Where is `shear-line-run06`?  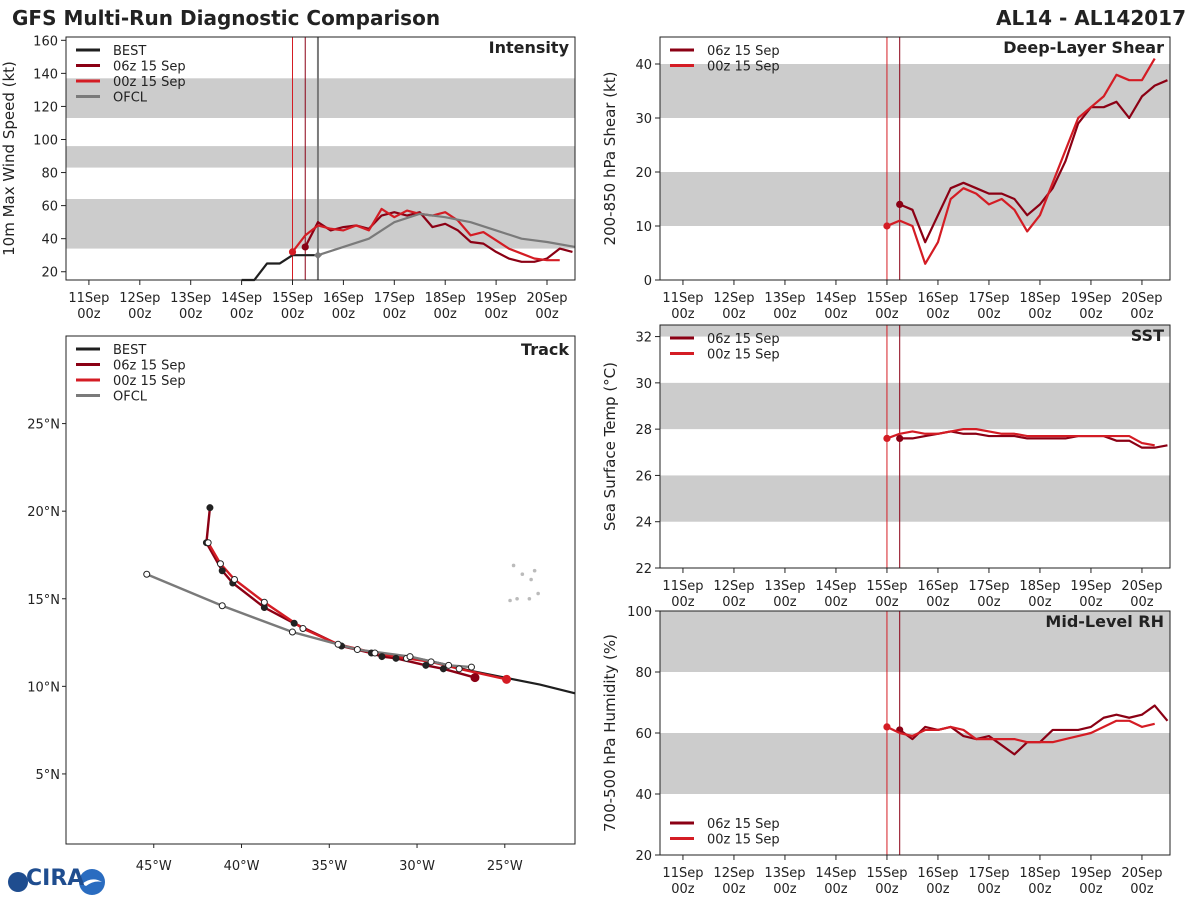
shear-line-run06 is located at coordinates (1033, 161).